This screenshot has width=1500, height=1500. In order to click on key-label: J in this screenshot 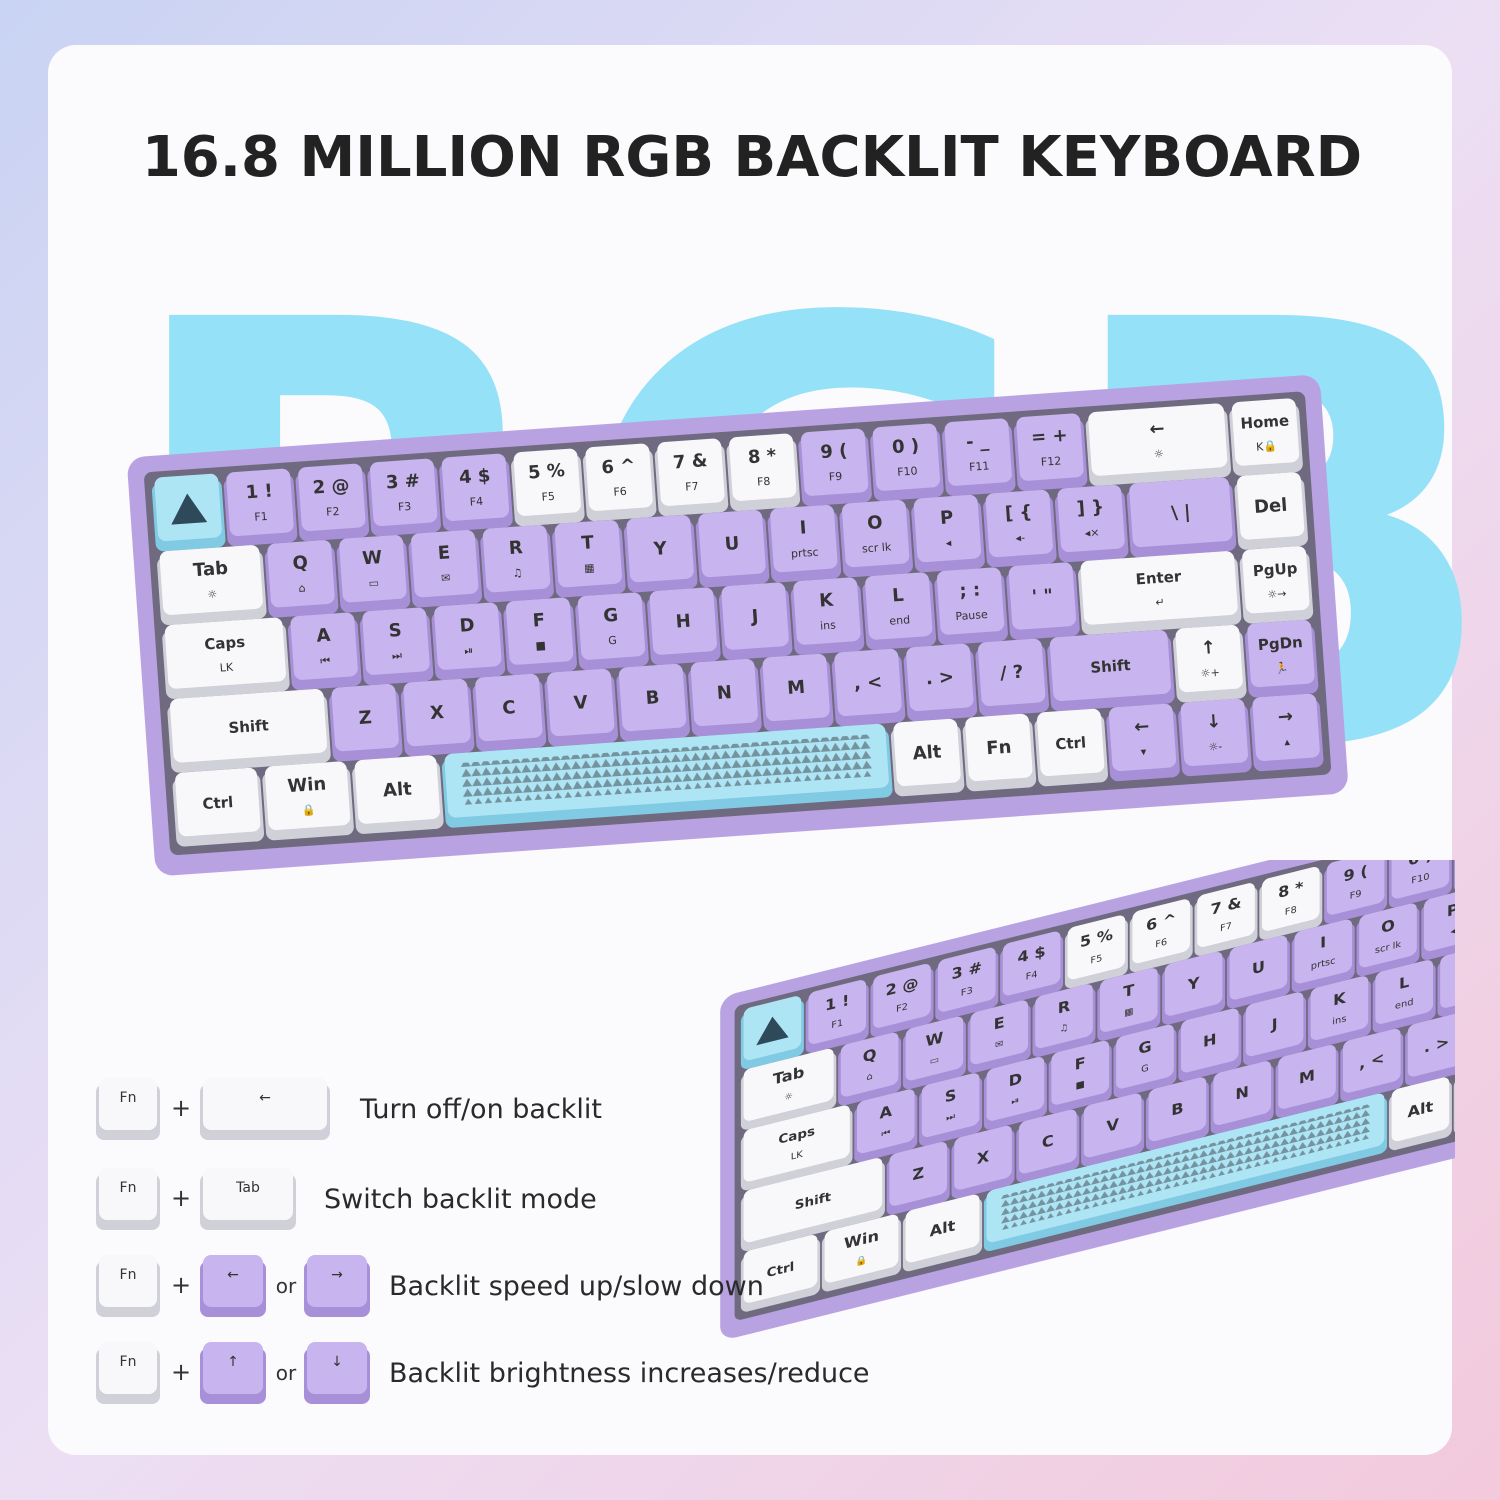, I will do `click(1274, 1024)`.